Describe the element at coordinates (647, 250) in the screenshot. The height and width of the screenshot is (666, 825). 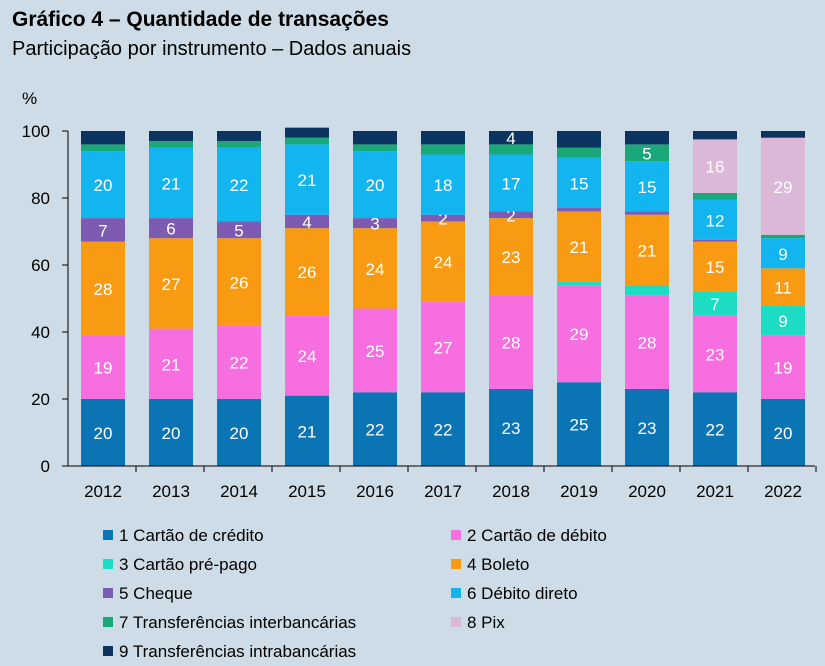
I see `bar-segment-2020-s4` at that location.